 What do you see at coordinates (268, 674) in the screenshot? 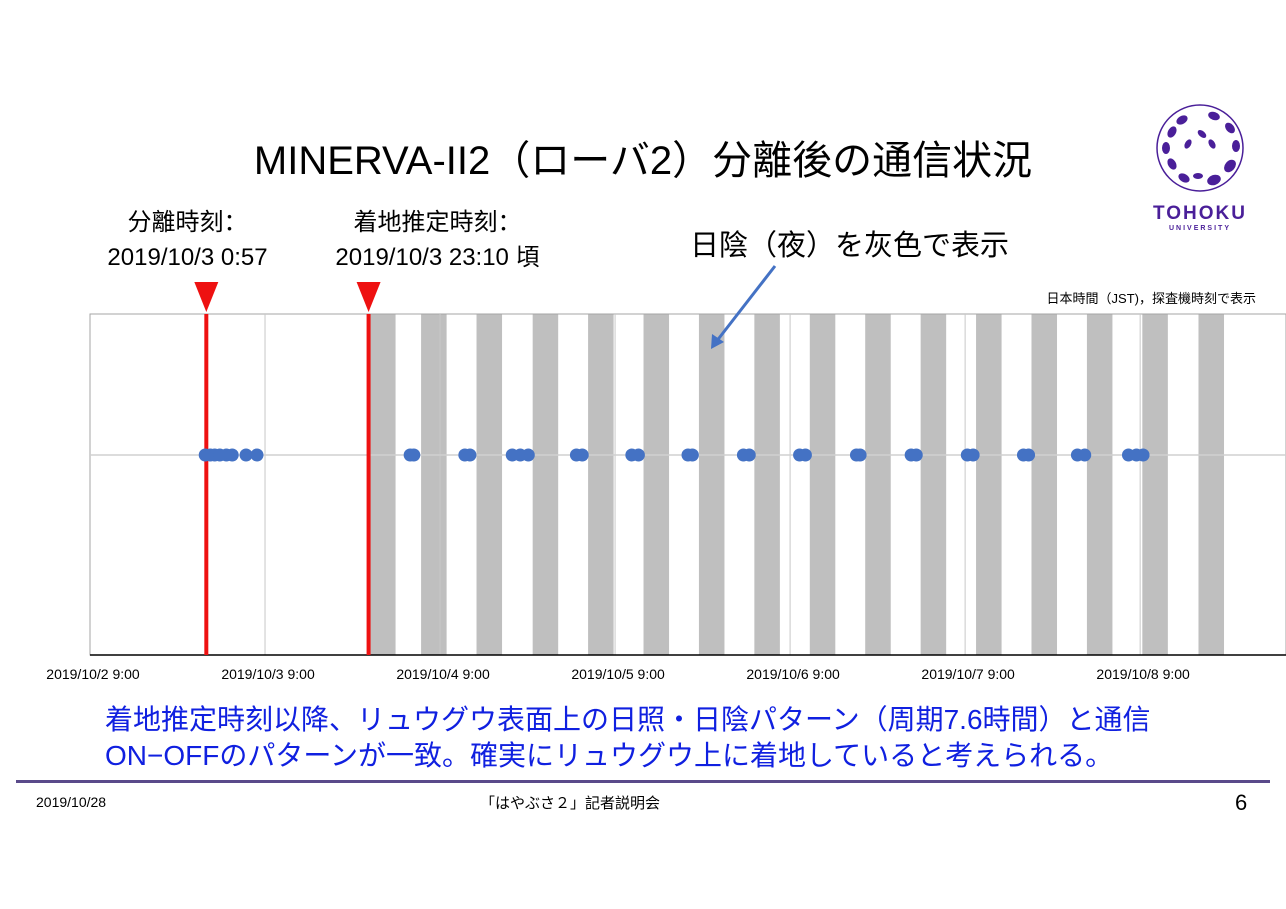
I see `tick-label: 2019/10/3 9:00` at bounding box center [268, 674].